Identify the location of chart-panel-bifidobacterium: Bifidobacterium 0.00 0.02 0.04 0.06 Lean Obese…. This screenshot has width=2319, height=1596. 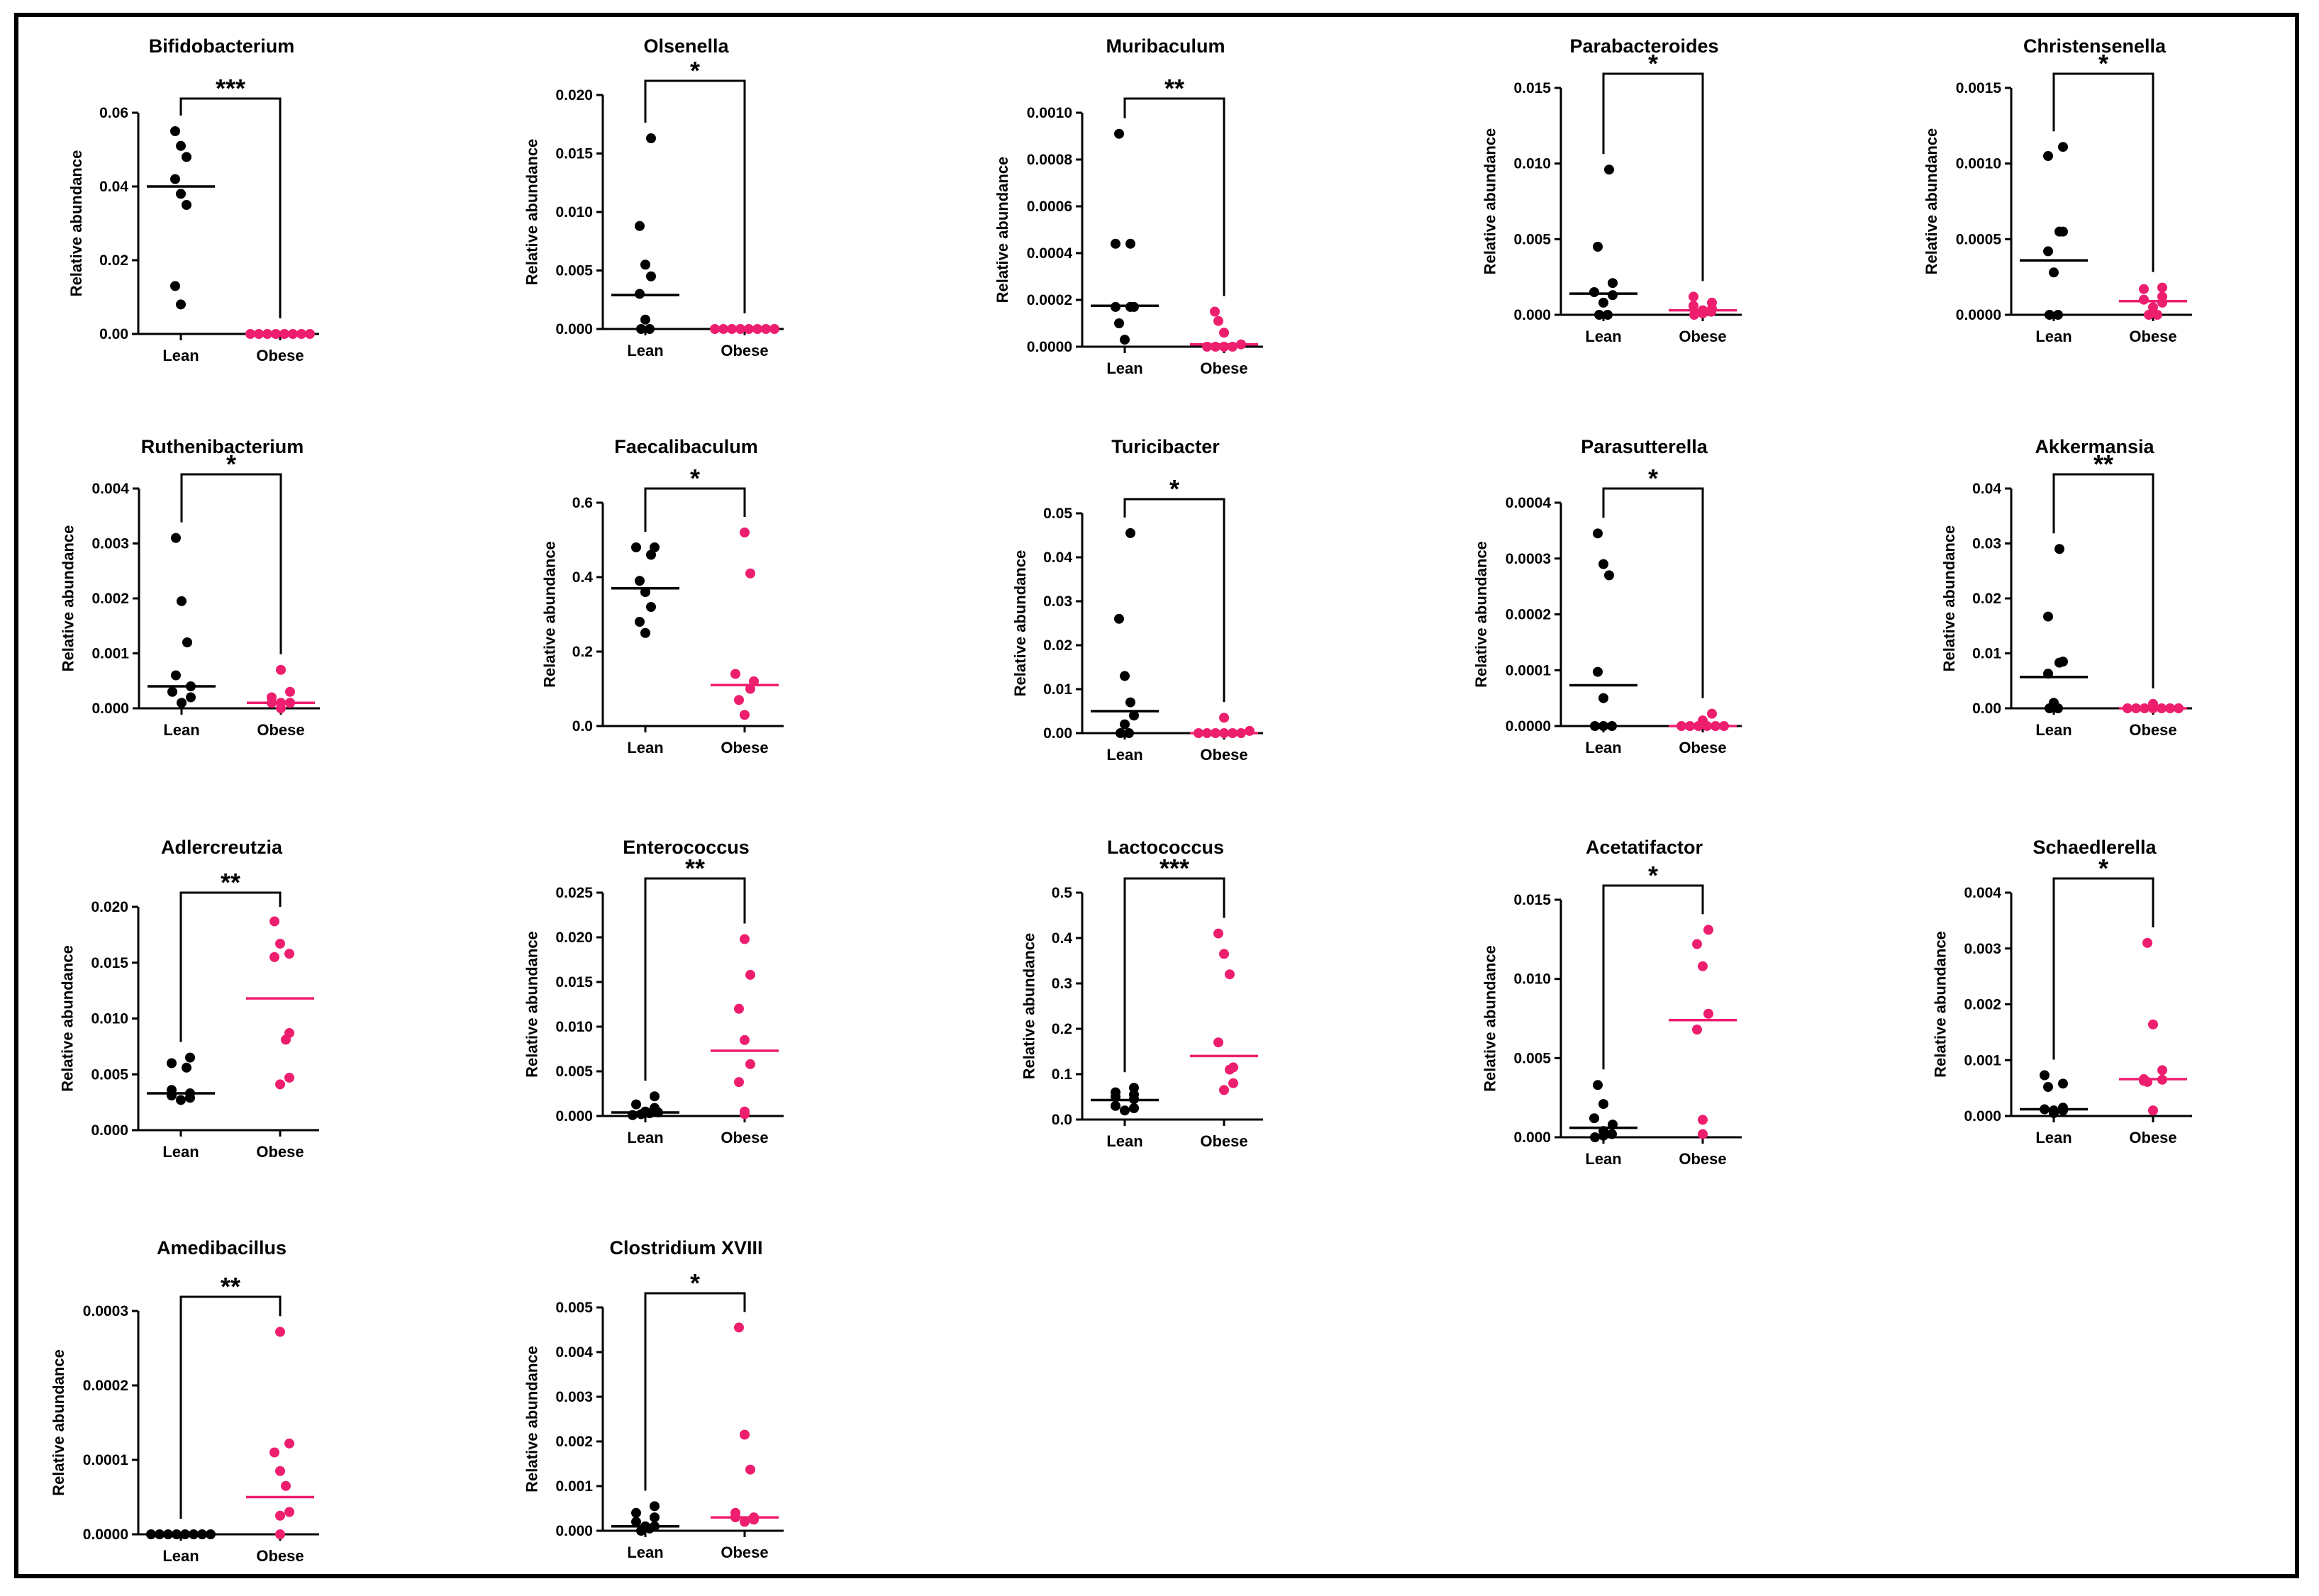
(193, 199).